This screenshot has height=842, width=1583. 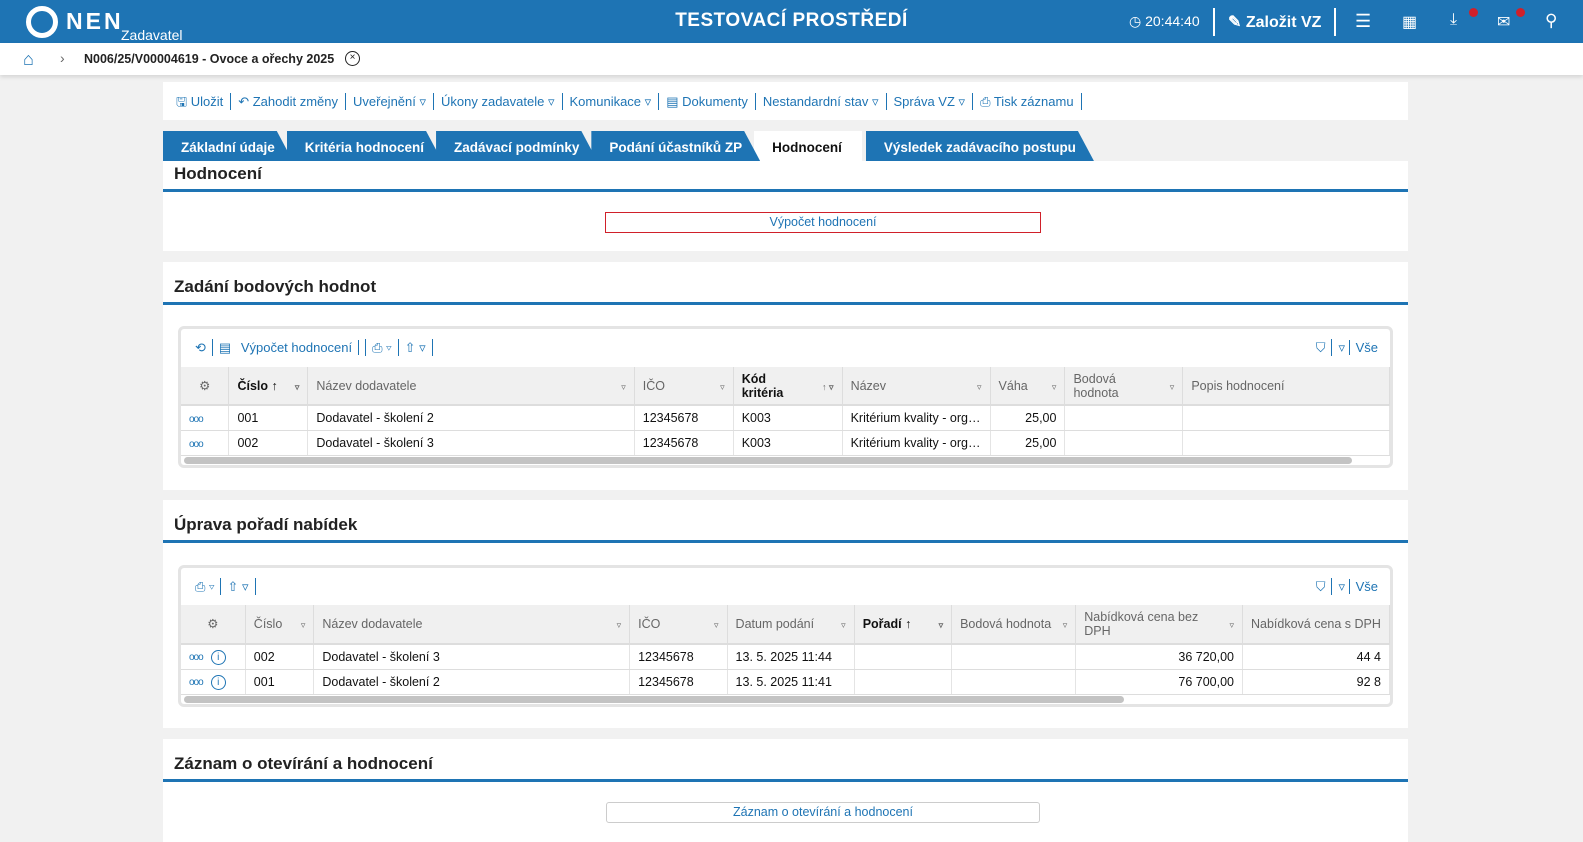 I want to click on tab-evaluation: Hodnocení, so click(x=808, y=146).